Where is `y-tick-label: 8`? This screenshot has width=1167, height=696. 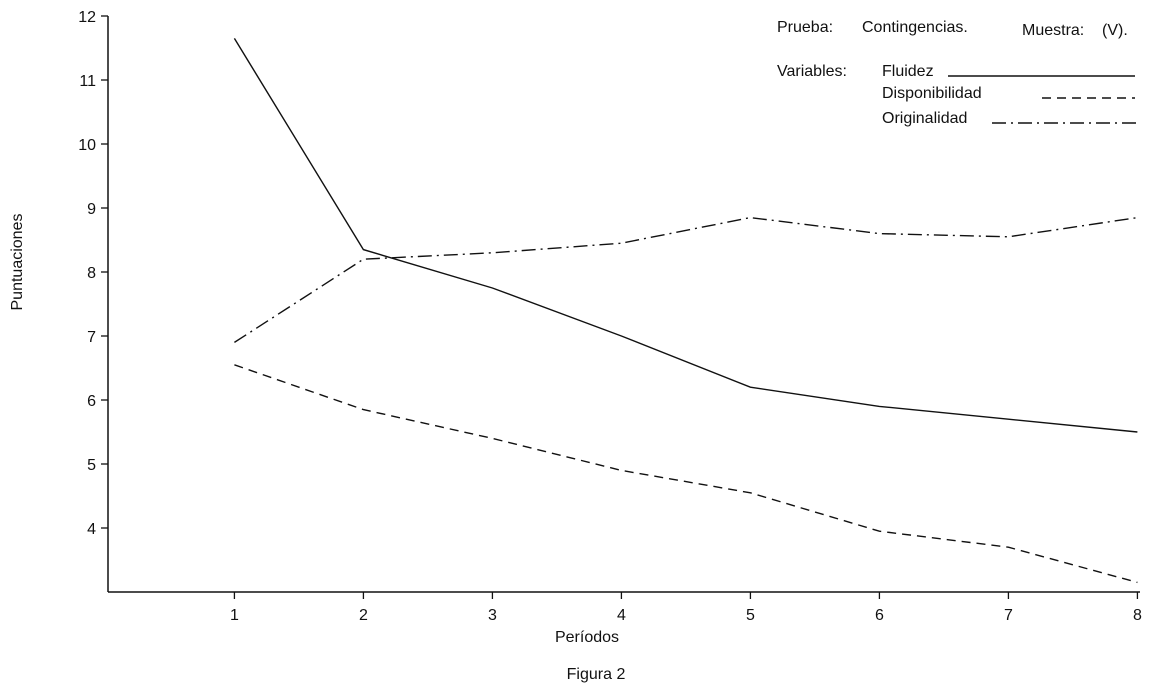 y-tick-label: 8 is located at coordinates (91, 273).